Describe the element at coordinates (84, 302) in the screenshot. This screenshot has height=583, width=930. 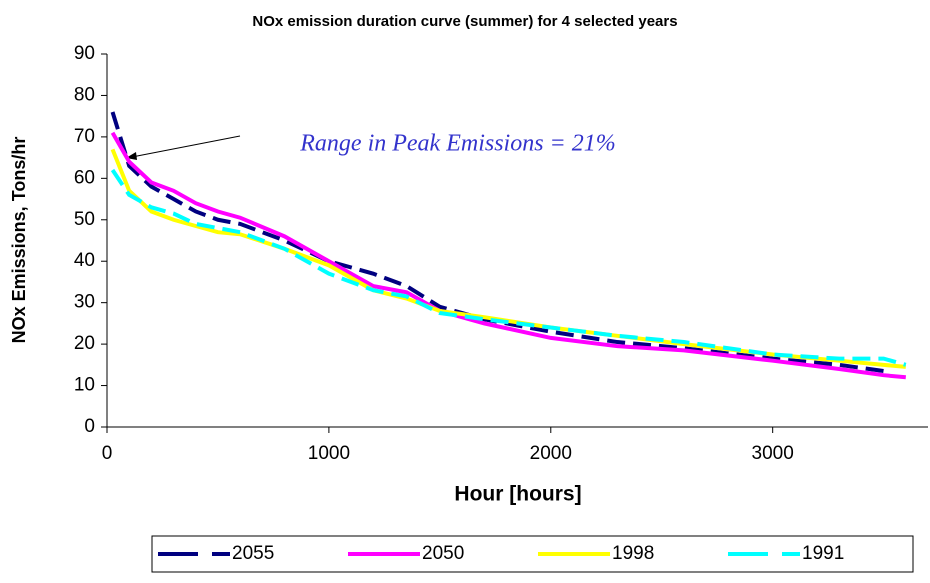
I see `y-tick-label: 30` at that location.